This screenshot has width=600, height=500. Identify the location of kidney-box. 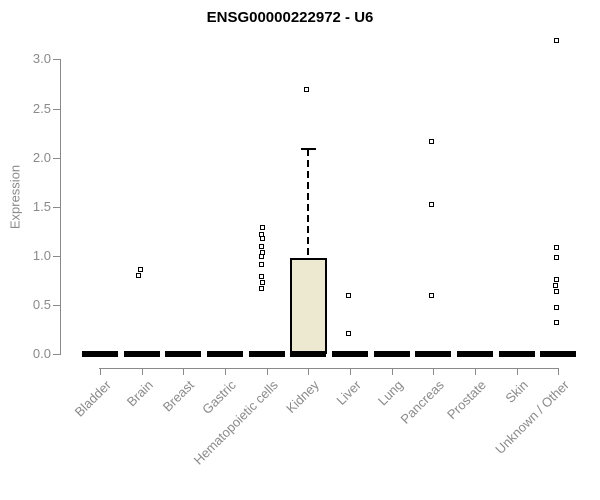
(308, 305).